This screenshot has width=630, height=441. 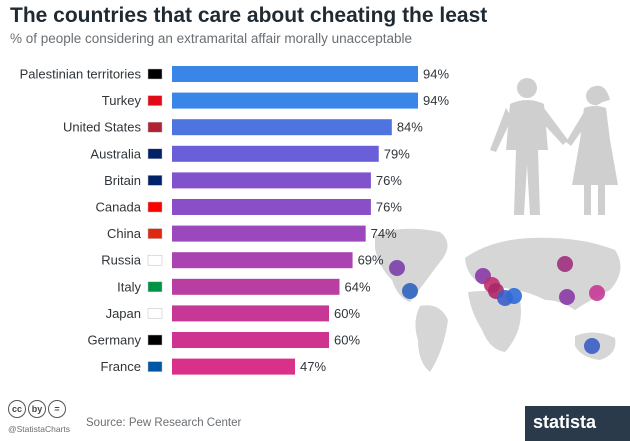 What do you see at coordinates (121, 260) in the screenshot?
I see `category-label: Russia` at bounding box center [121, 260].